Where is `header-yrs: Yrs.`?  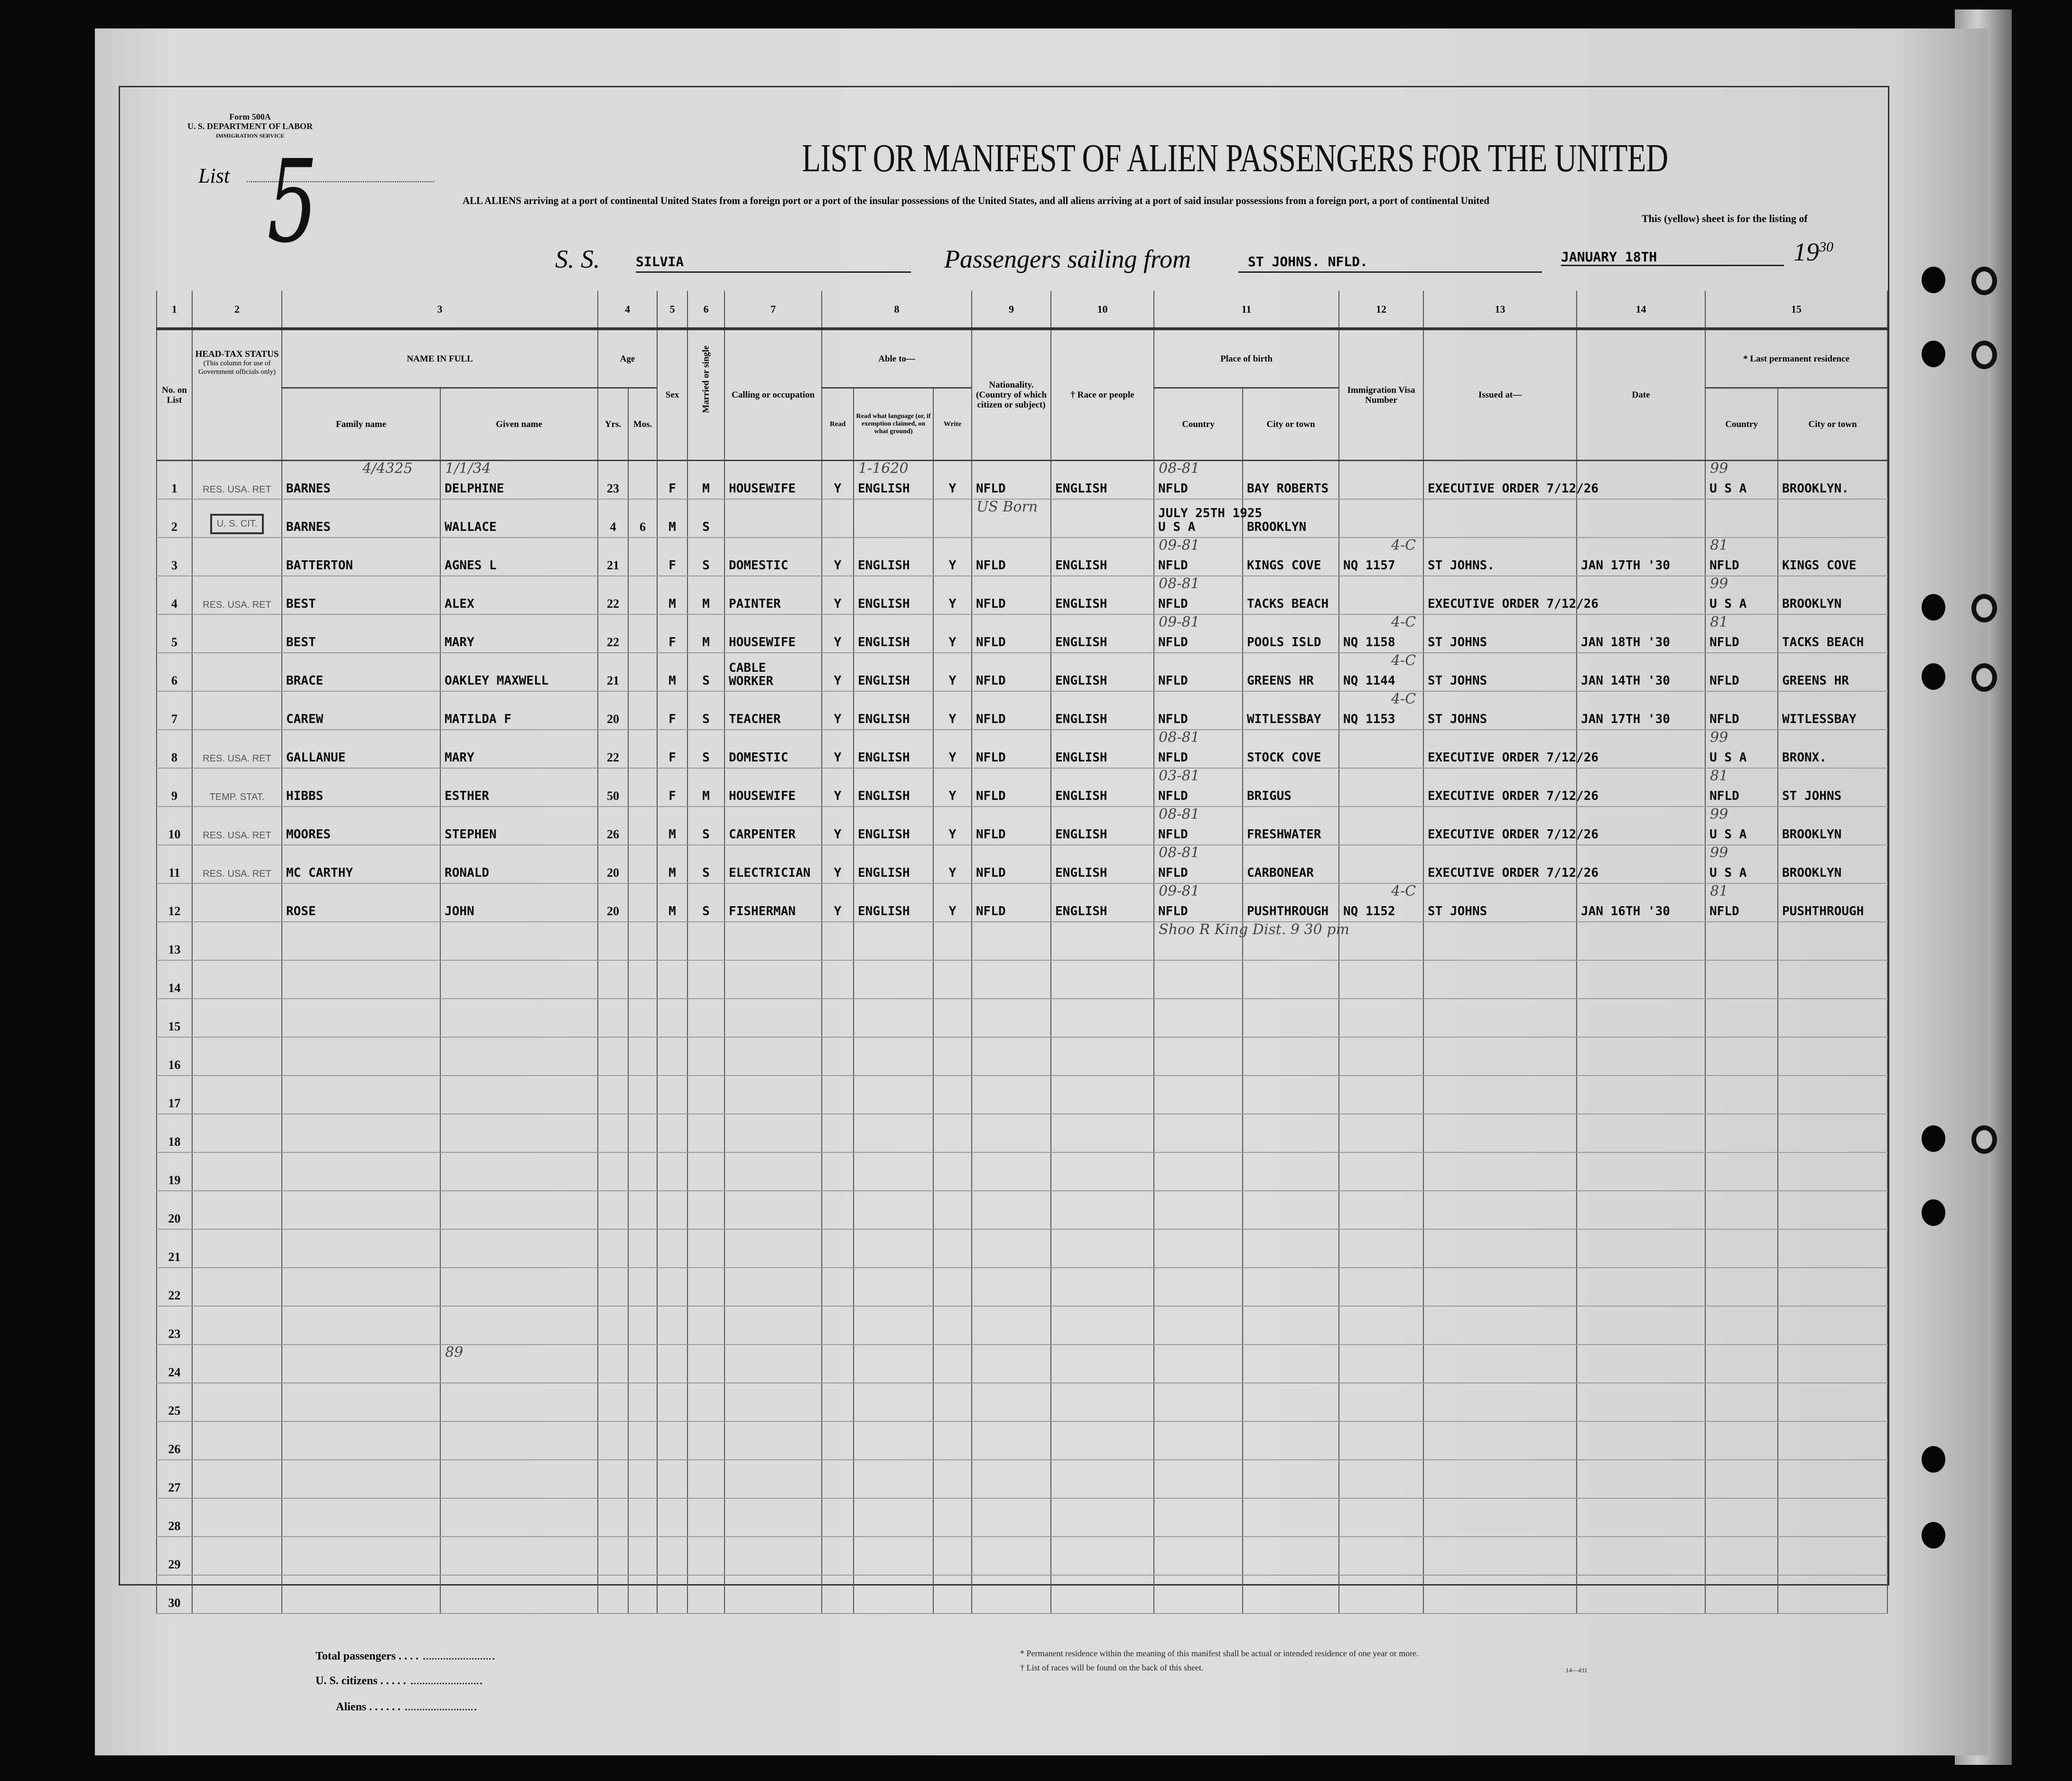
header-yrs: Yrs. is located at coordinates (613, 424).